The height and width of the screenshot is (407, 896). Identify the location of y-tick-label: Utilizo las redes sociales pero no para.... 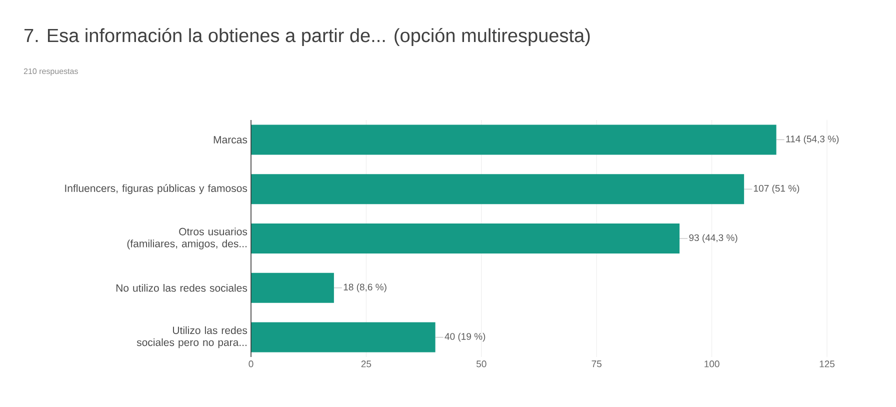
(192, 337).